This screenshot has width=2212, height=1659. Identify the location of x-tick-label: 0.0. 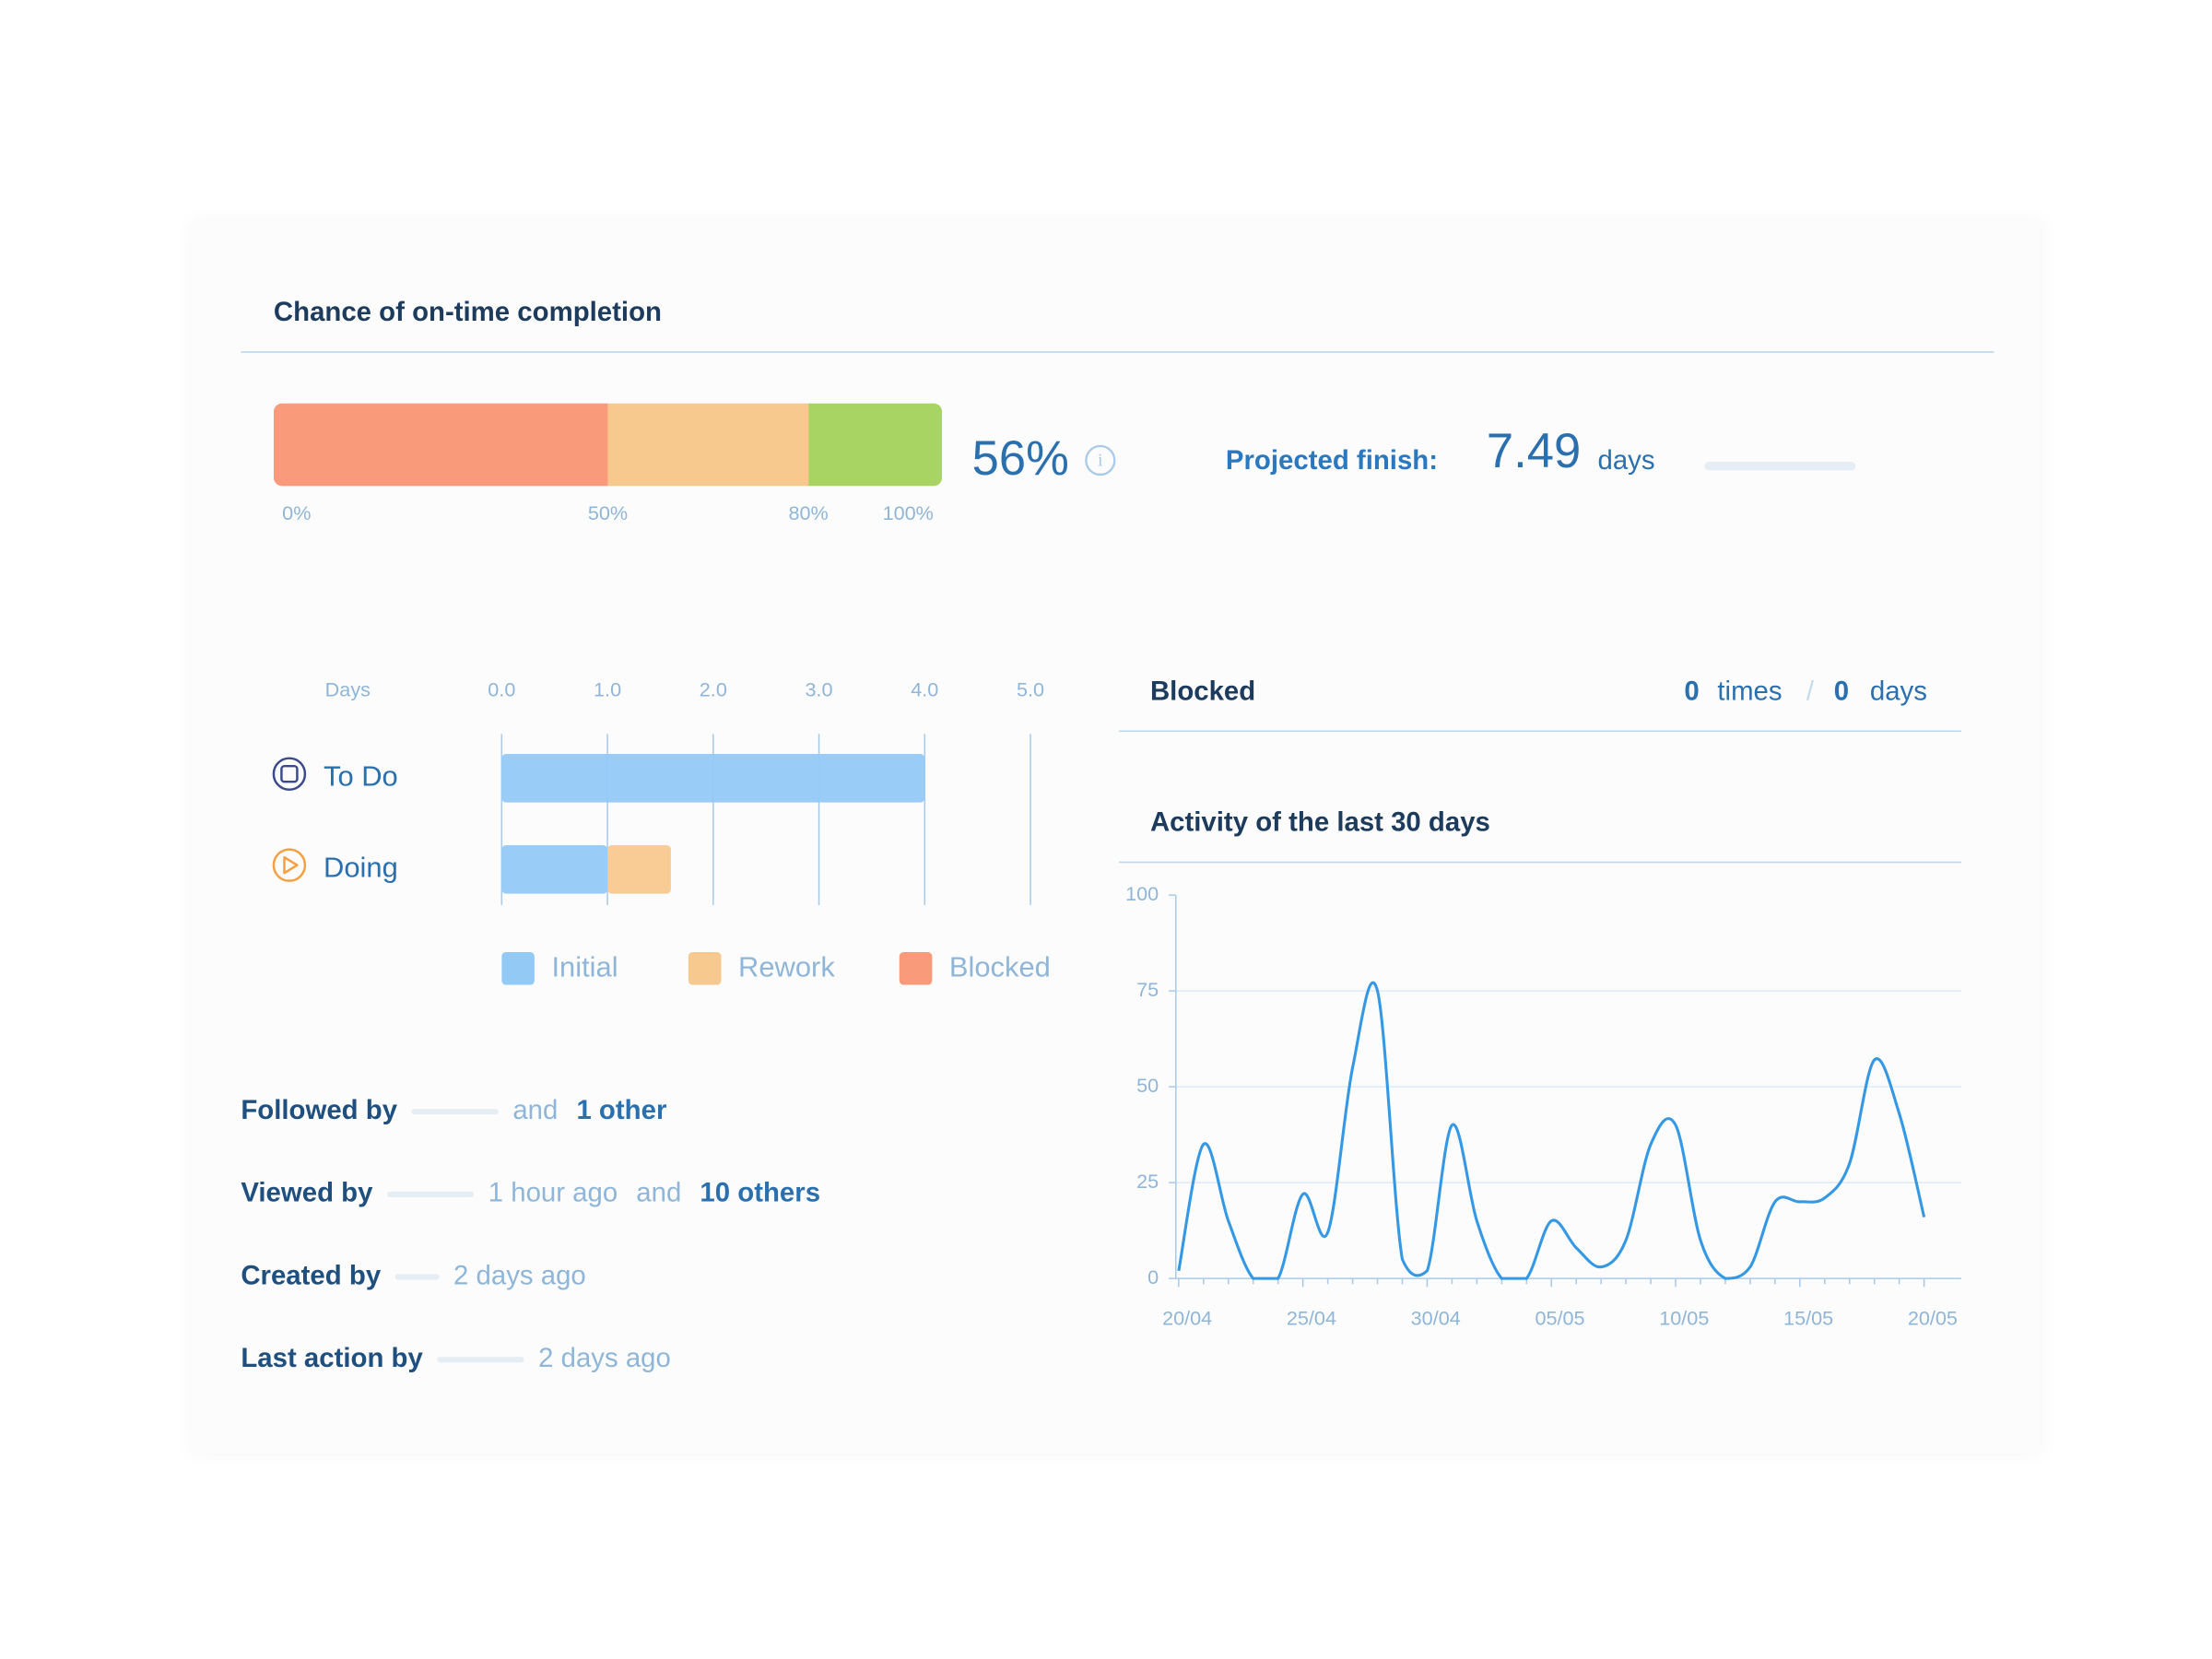
(501, 689).